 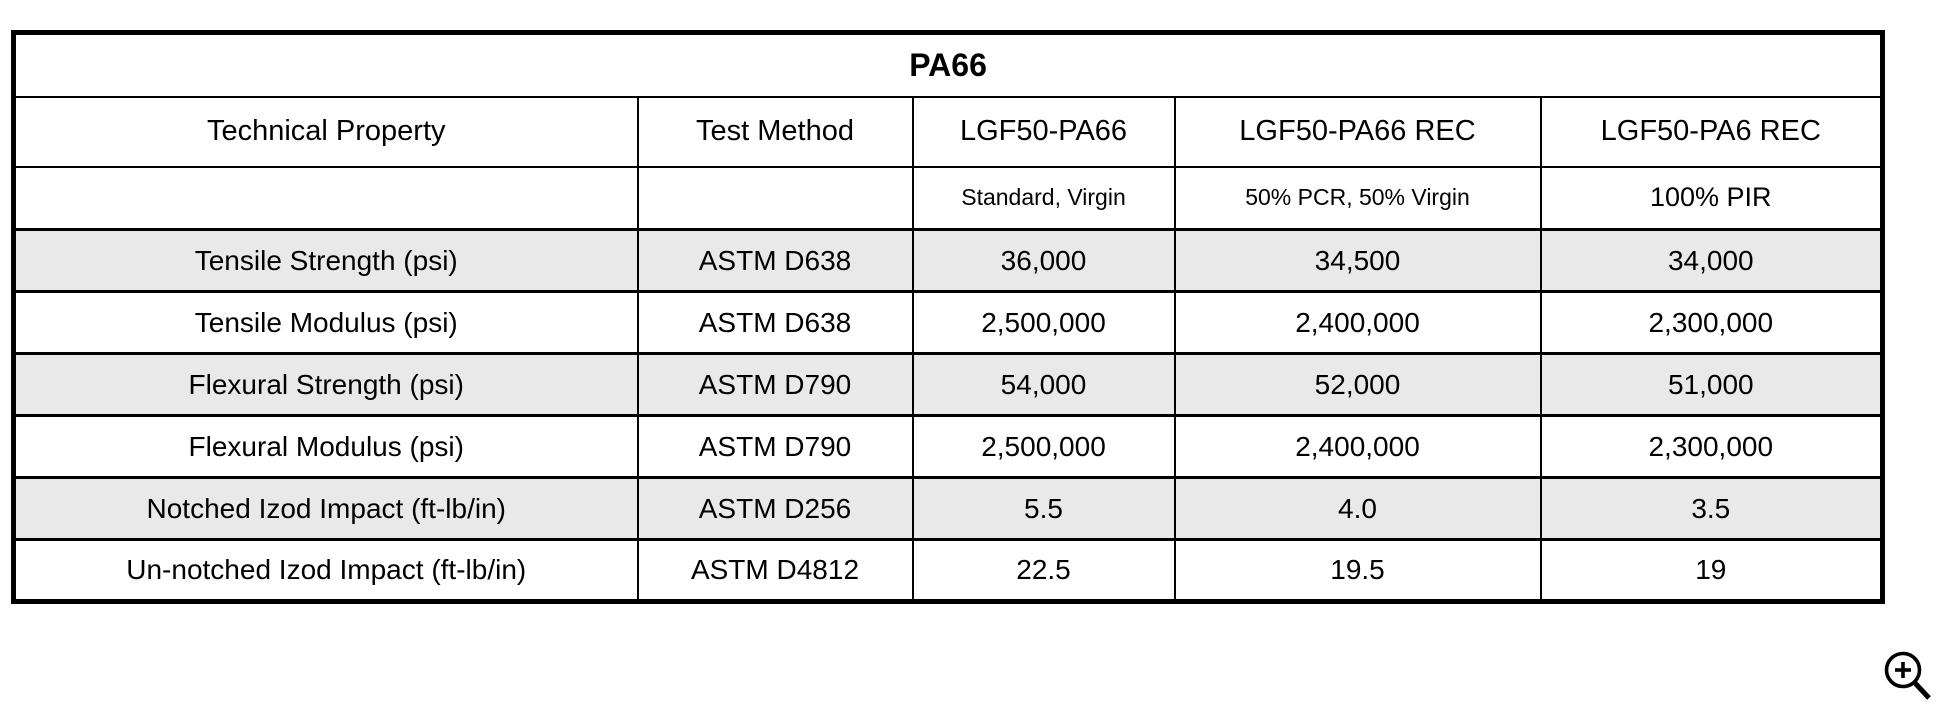 I want to click on column-header-technical-property: Technical Property, so click(x=325, y=131).